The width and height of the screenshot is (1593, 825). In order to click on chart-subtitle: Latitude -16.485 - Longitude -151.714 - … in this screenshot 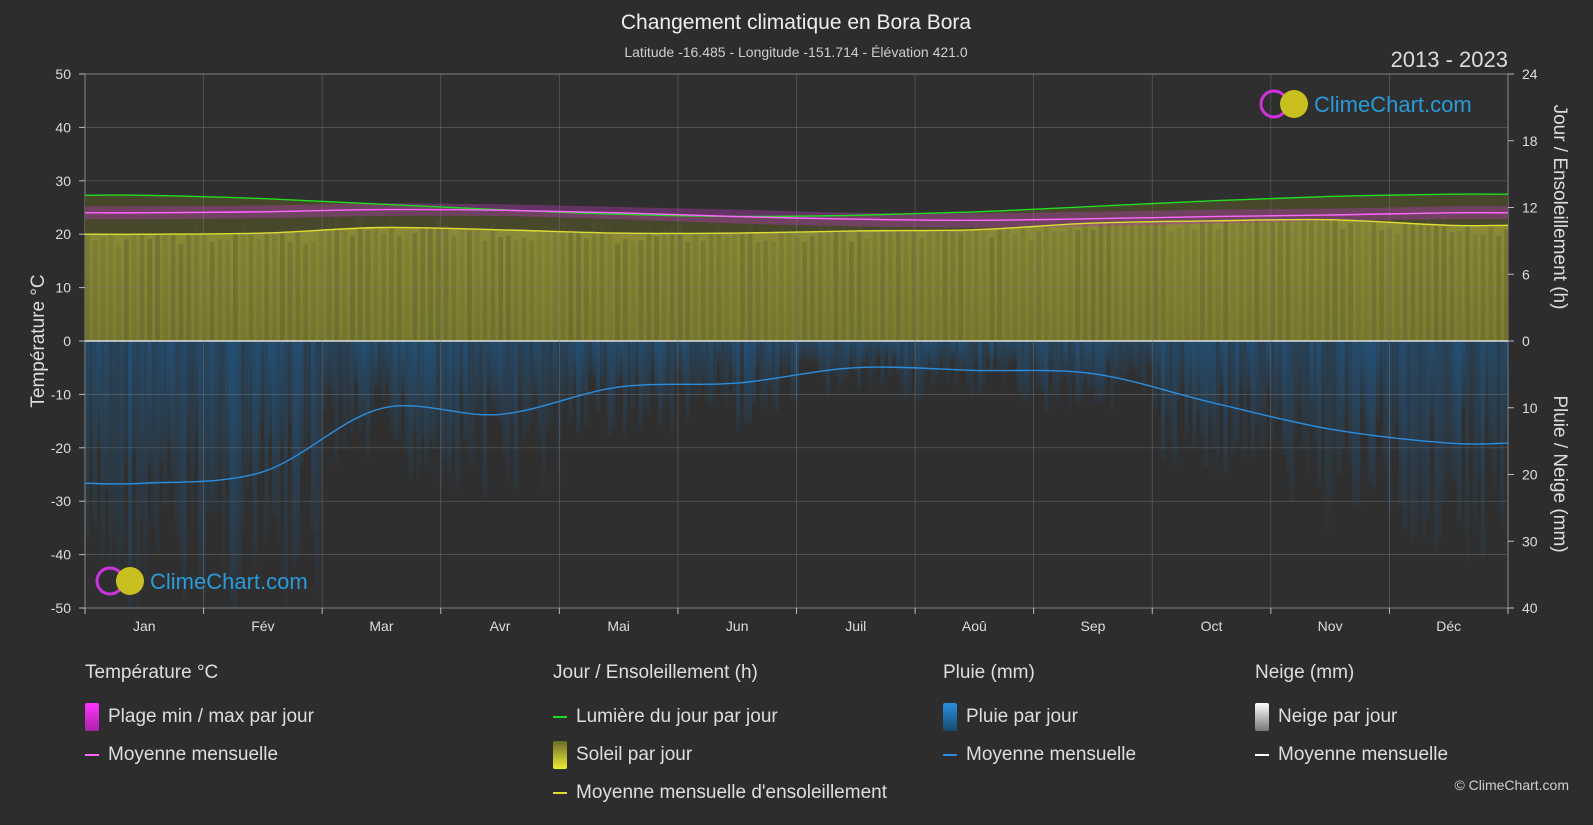, I will do `click(795, 52)`.